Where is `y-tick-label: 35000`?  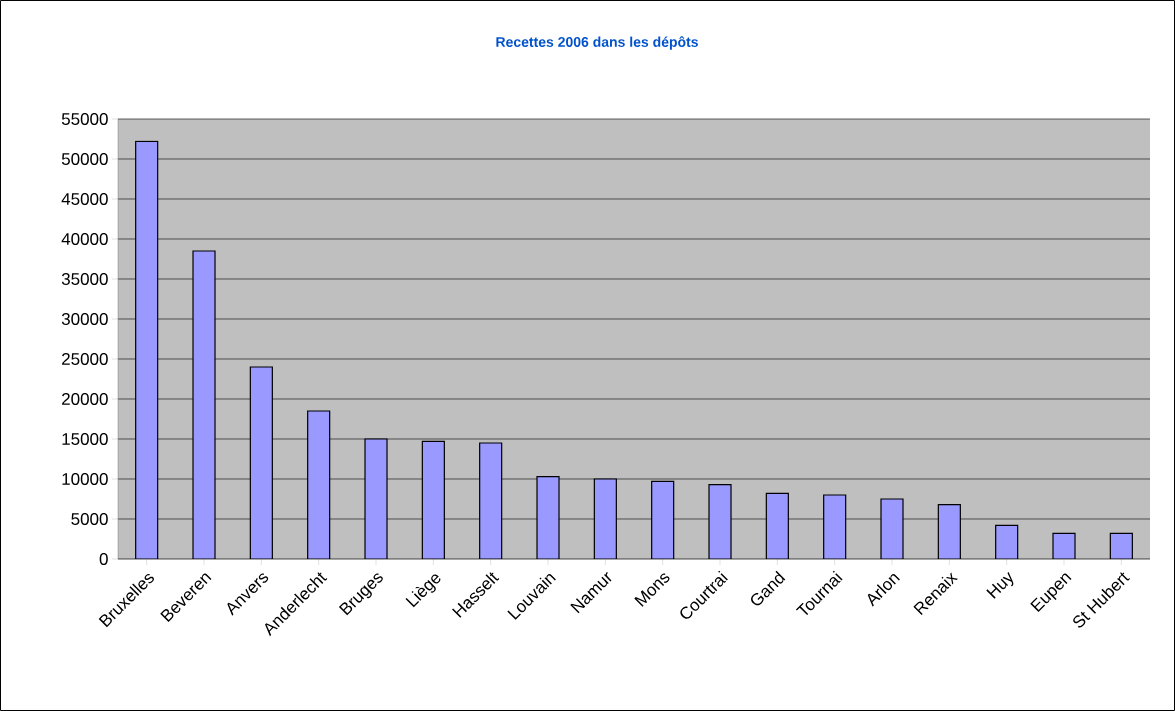 y-tick-label: 35000 is located at coordinates (84, 279).